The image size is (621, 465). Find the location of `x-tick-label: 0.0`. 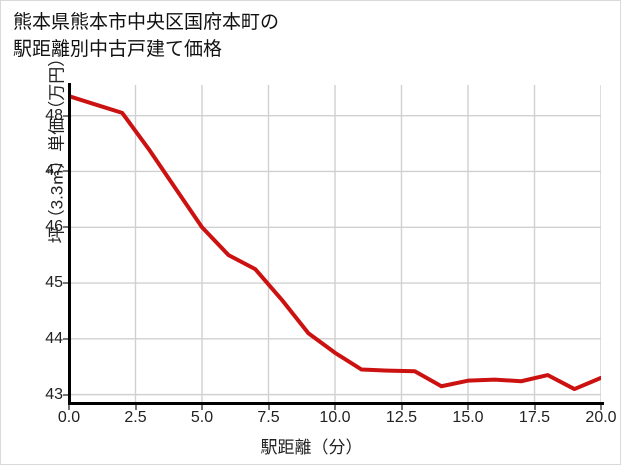

x-tick-label: 0.0 is located at coordinates (69, 417).